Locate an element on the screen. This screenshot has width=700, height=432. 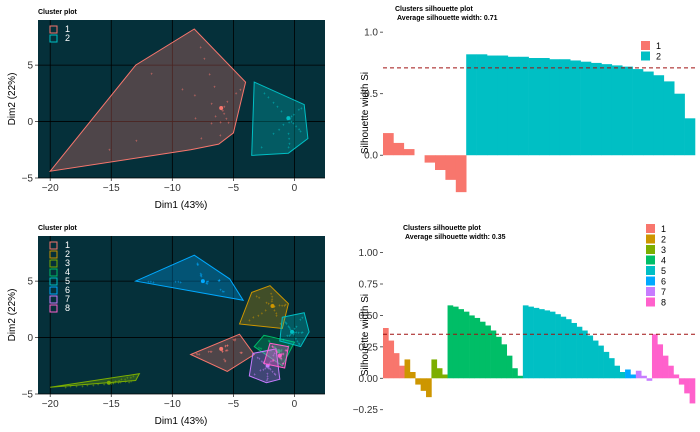
x-tick-label: −5 is located at coordinates (234, 404).